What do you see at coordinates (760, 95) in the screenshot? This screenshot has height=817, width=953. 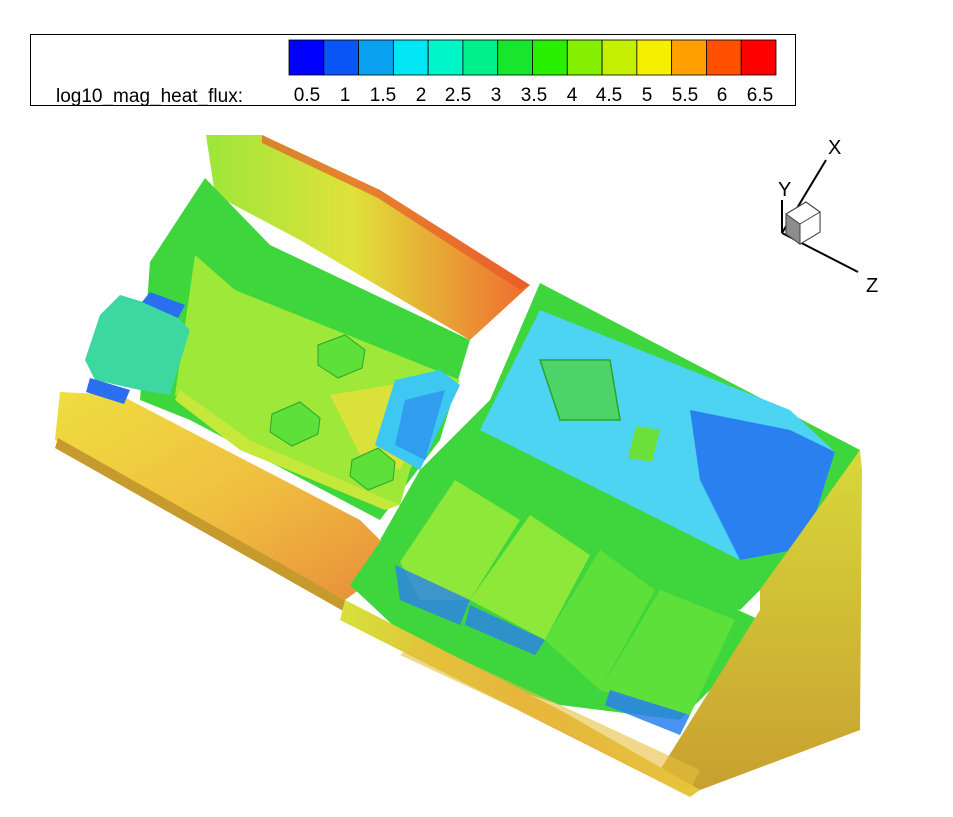 I see `colorbar-tick: 6.5` at bounding box center [760, 95].